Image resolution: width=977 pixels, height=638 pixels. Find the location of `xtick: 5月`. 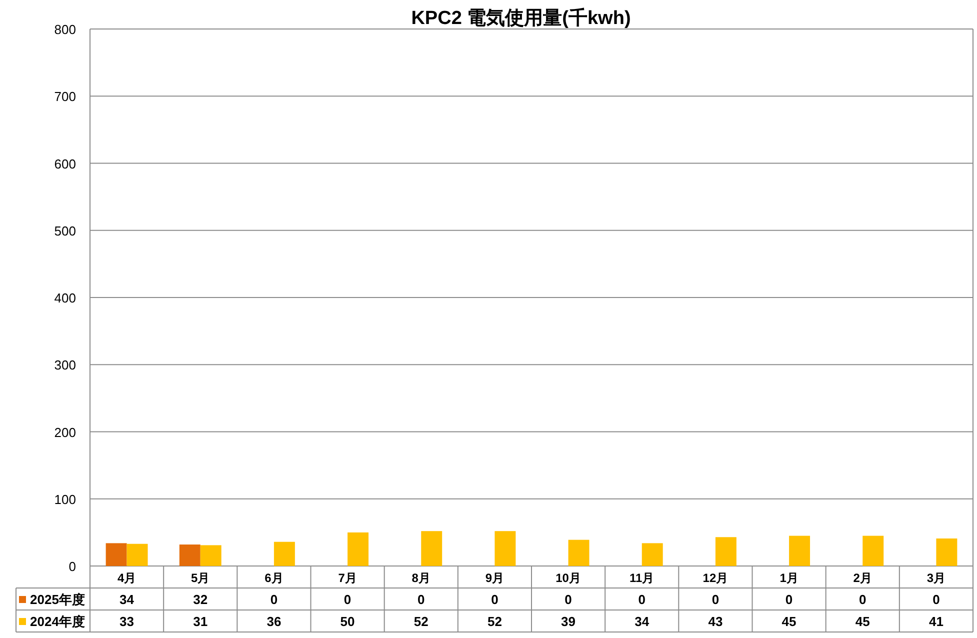

xtick: 5月 is located at coordinates (200, 578).